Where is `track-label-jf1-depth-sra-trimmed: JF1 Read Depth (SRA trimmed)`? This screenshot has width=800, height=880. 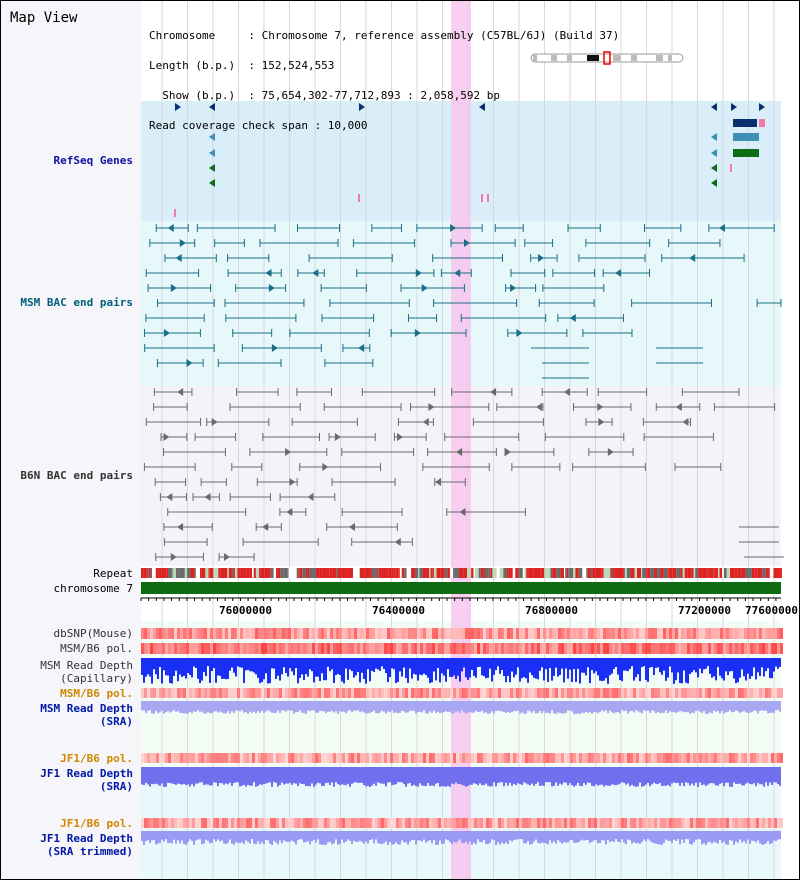
track-label-jf1-depth-sra-trimmed: JF1 Read Depth (SRA trimmed) is located at coordinates (86, 845).